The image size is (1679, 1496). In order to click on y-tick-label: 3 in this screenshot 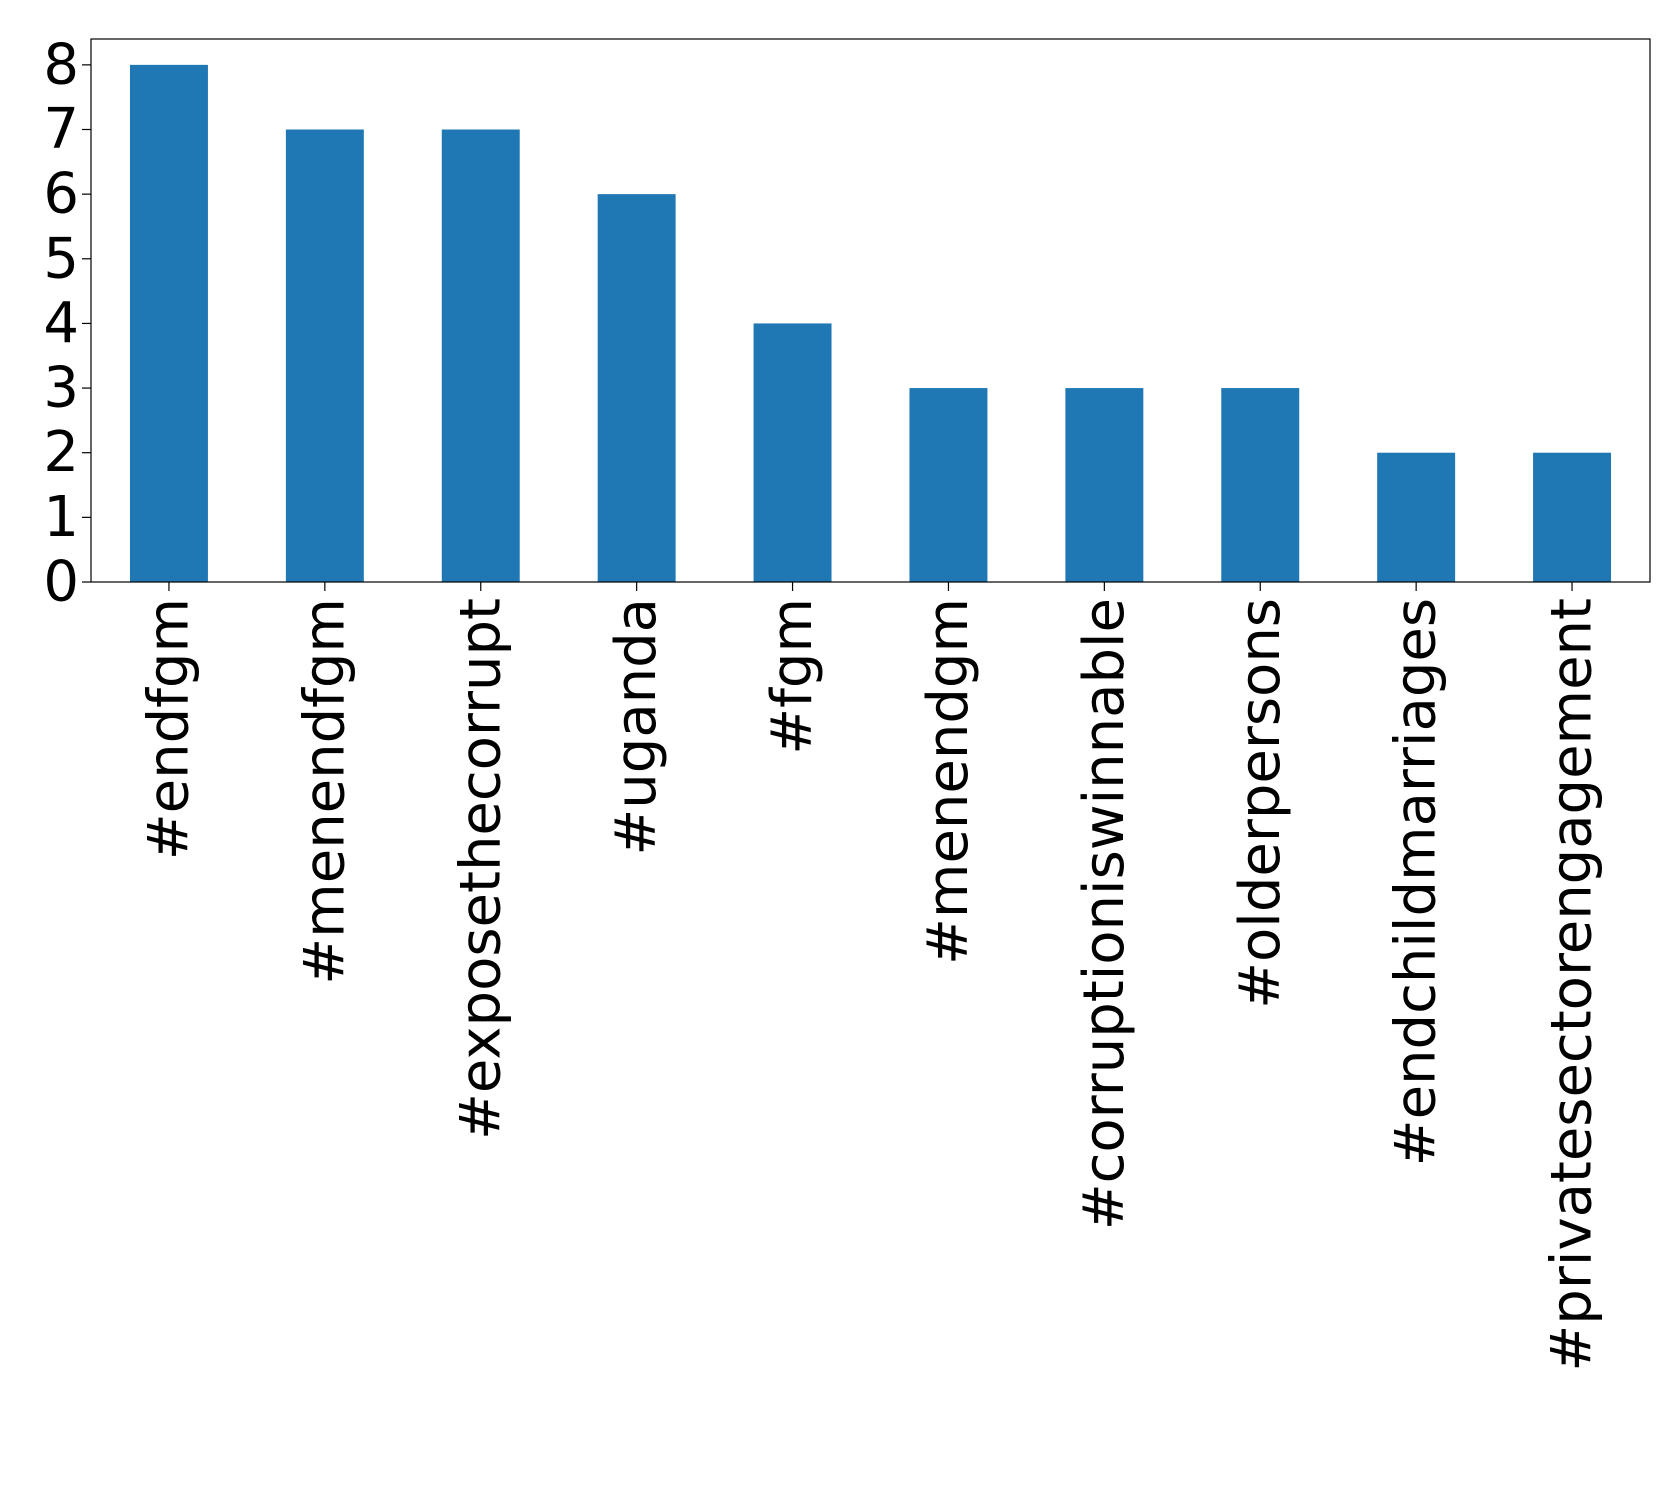, I will do `click(61, 388)`.